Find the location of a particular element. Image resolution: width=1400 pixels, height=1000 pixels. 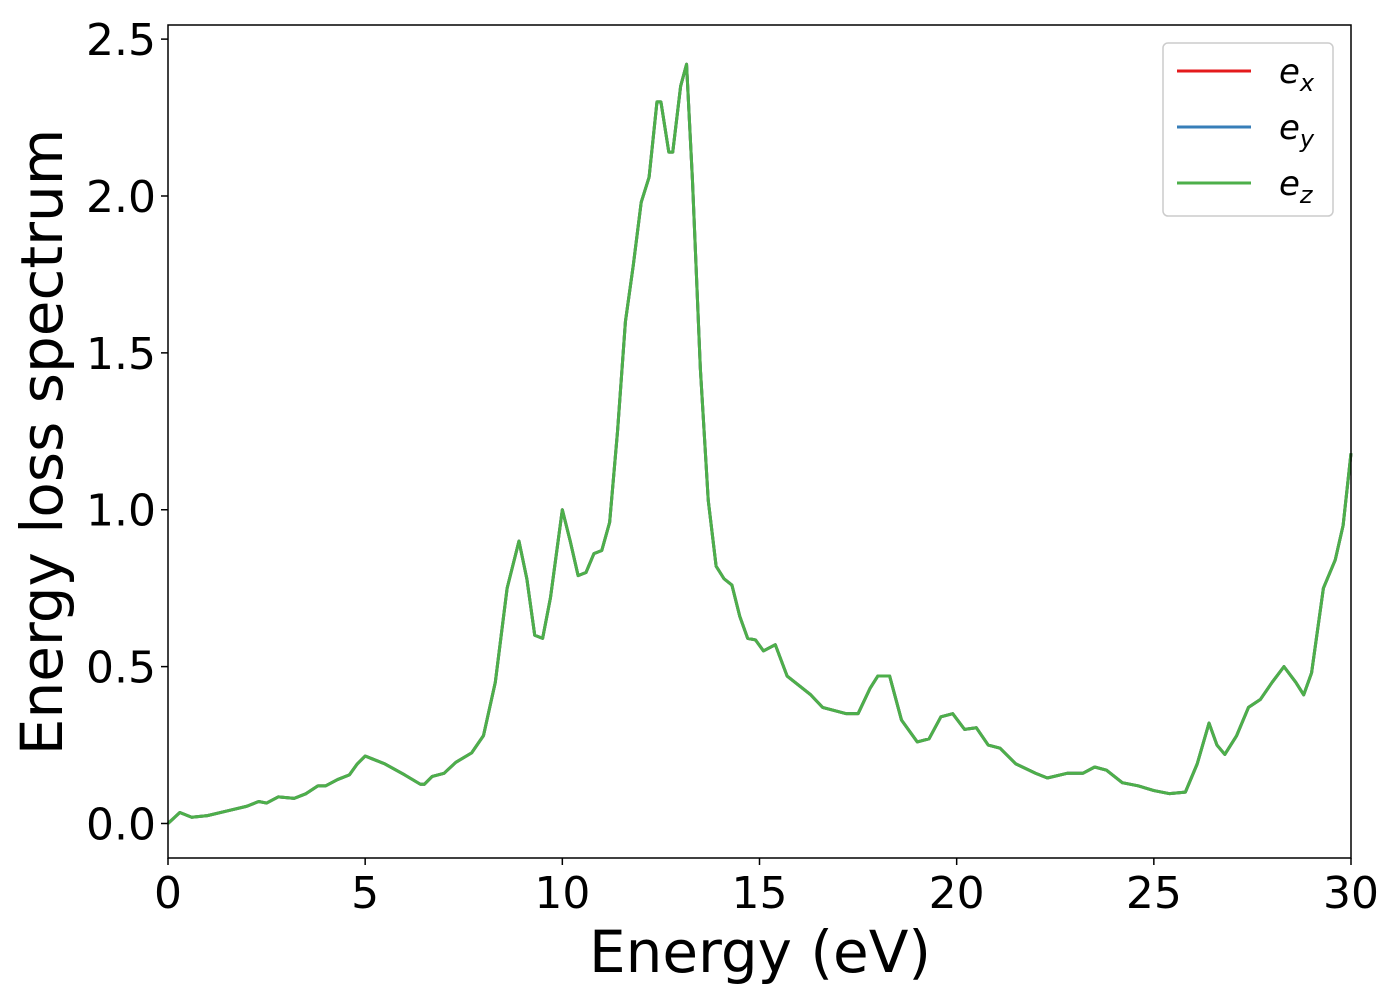

legend-label: ey is located at coordinates (1297, 130).